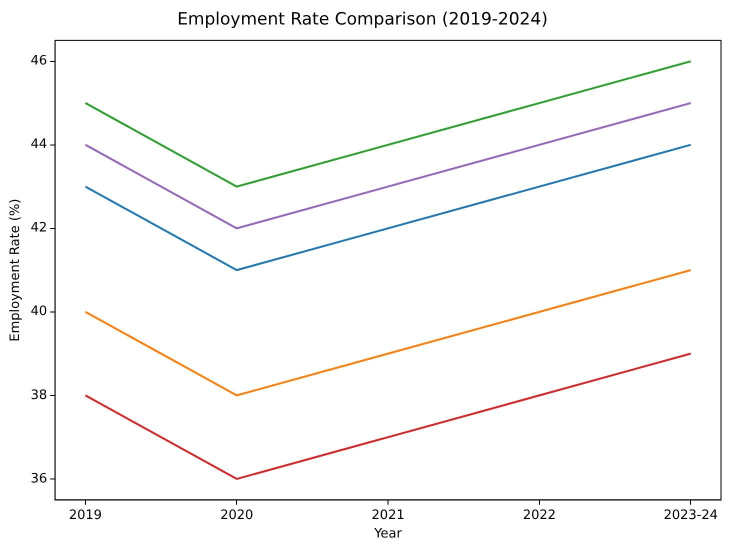 The width and height of the screenshot is (743, 542). I want to click on y-tick-label: 46, so click(39, 61).